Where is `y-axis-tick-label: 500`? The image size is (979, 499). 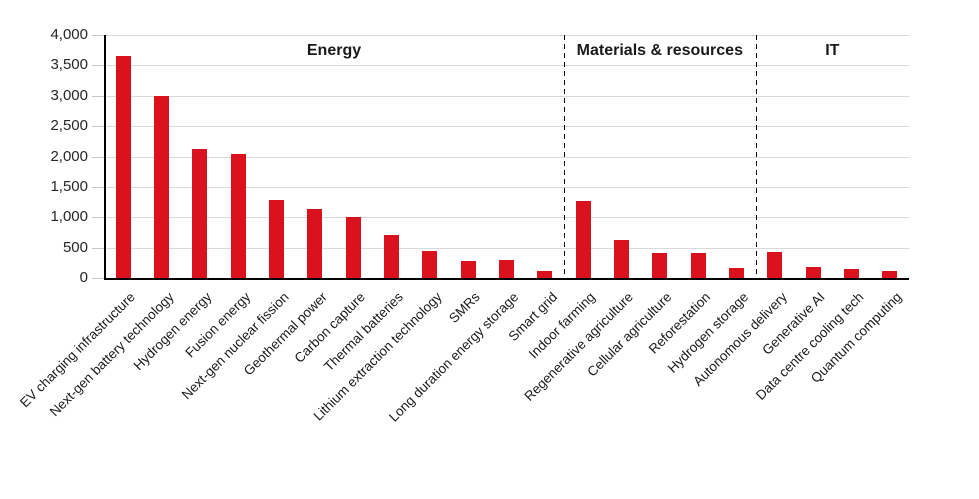 y-axis-tick-label: 500 is located at coordinates (75, 247).